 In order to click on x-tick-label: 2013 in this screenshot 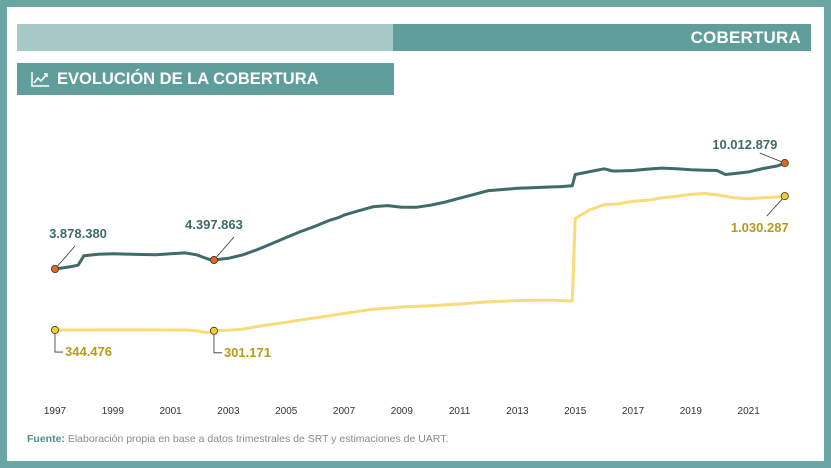, I will do `click(517, 411)`.